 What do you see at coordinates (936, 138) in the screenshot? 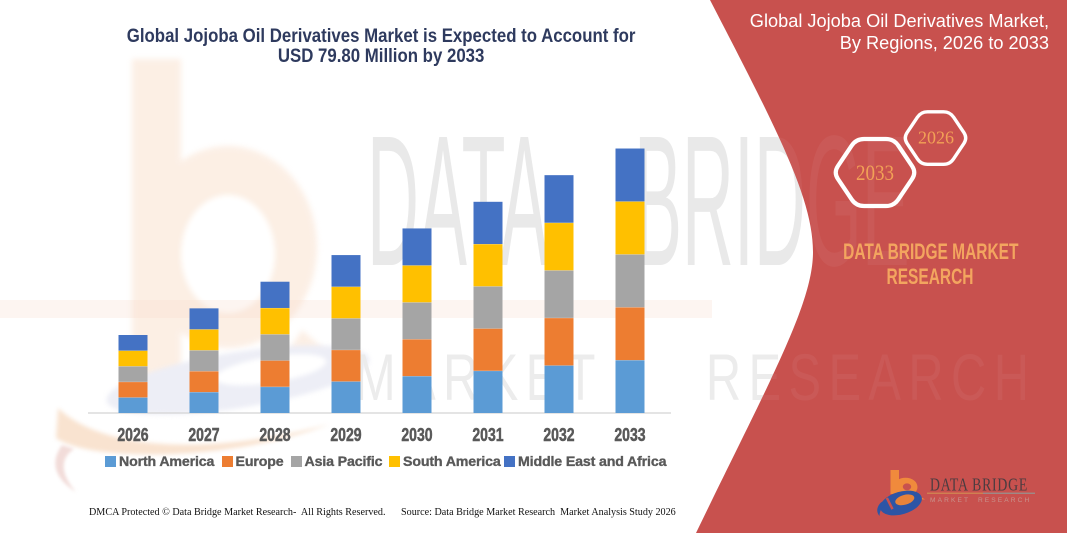
I see `svg-text: 2026` at bounding box center [936, 138].